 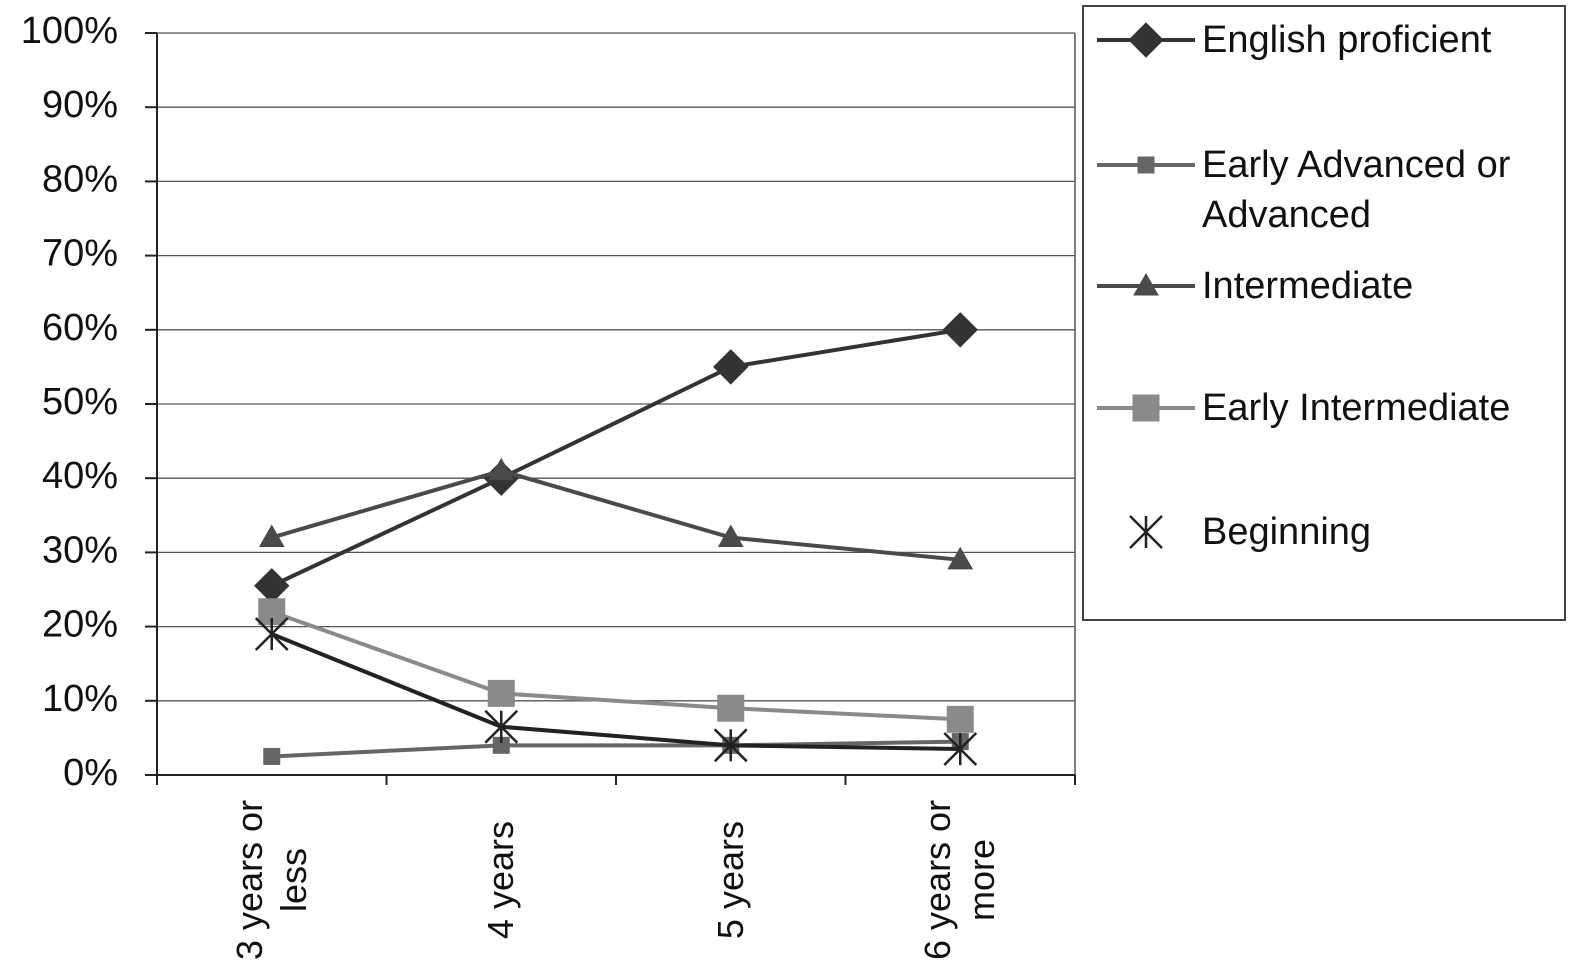 I want to click on x-tick-label-box: 3 years or less, so click(x=272, y=880).